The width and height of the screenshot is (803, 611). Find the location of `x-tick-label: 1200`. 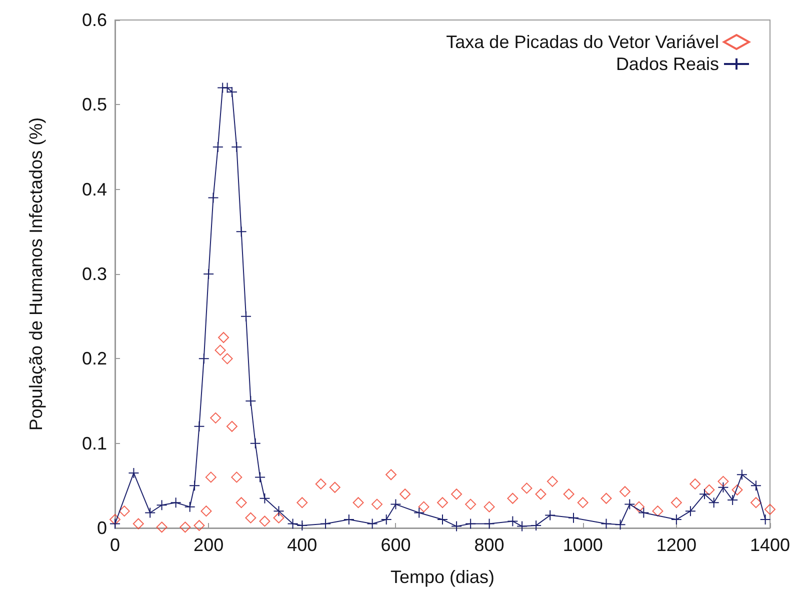

x-tick-label: 1200 is located at coordinates (676, 545).